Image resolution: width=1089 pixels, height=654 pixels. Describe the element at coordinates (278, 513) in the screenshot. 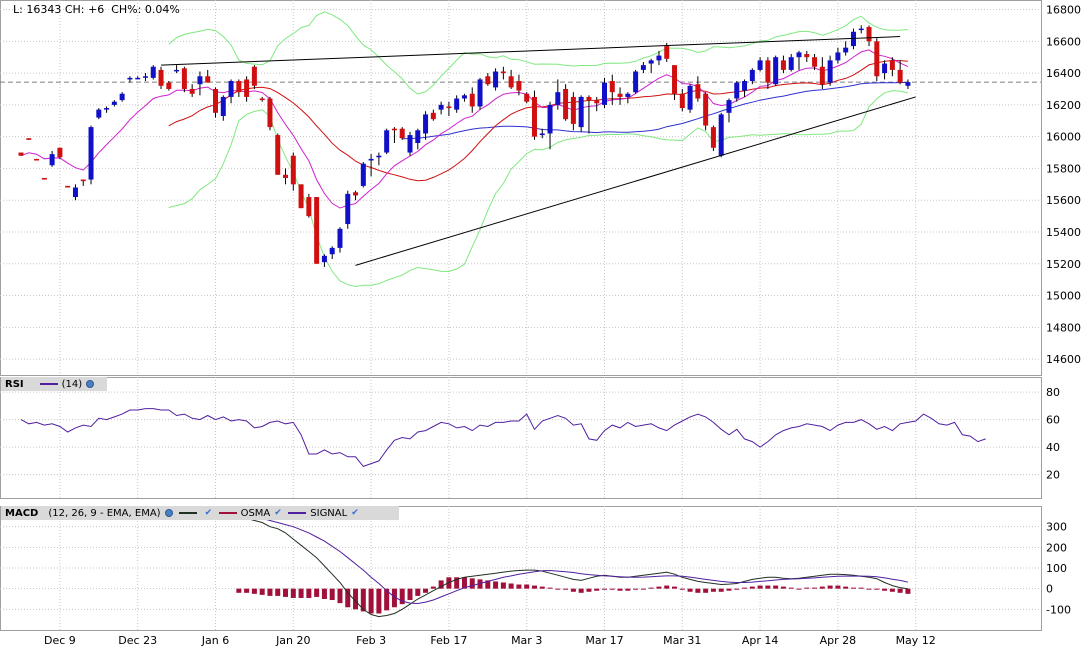

I see `osma-check-icon: ✔` at that location.